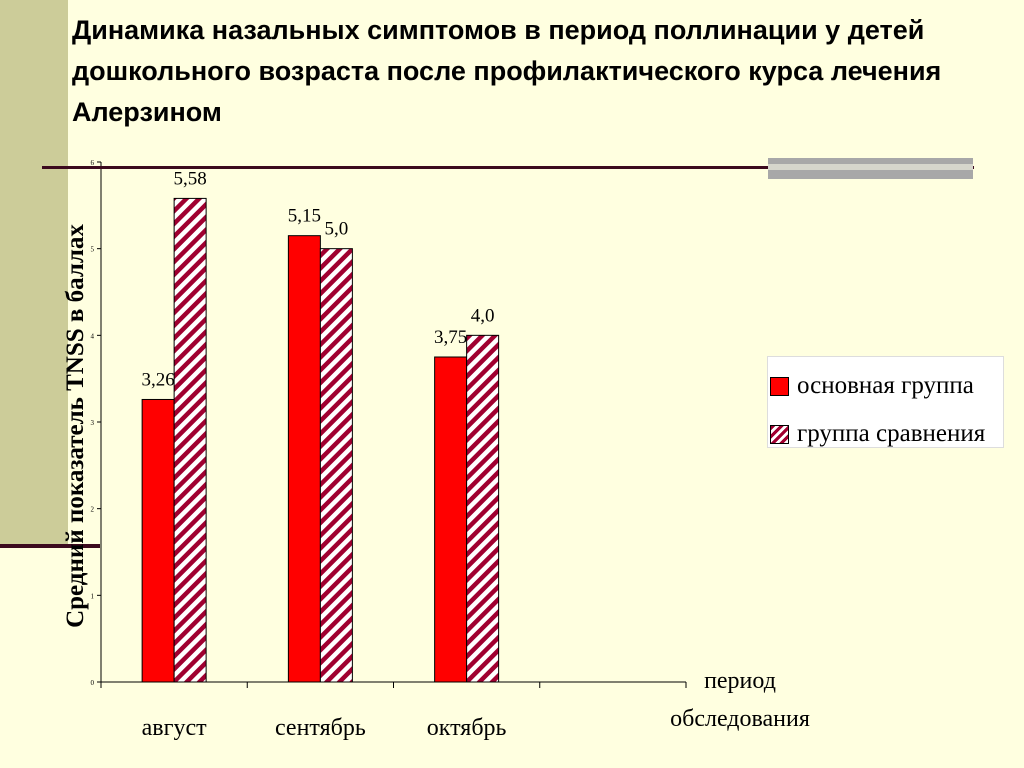 This screenshot has width=1024, height=768. I want to click on y-tick-label: 1, so click(93, 596).